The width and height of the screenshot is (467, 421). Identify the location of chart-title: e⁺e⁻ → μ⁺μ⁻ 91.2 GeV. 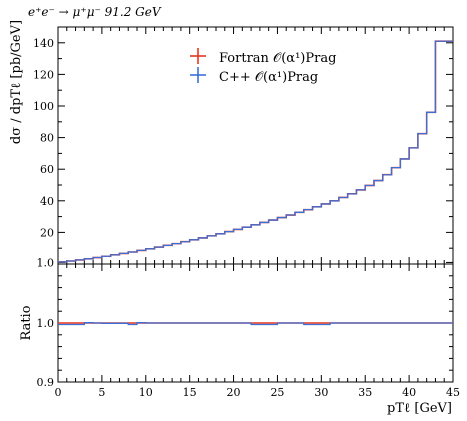
(95, 12).